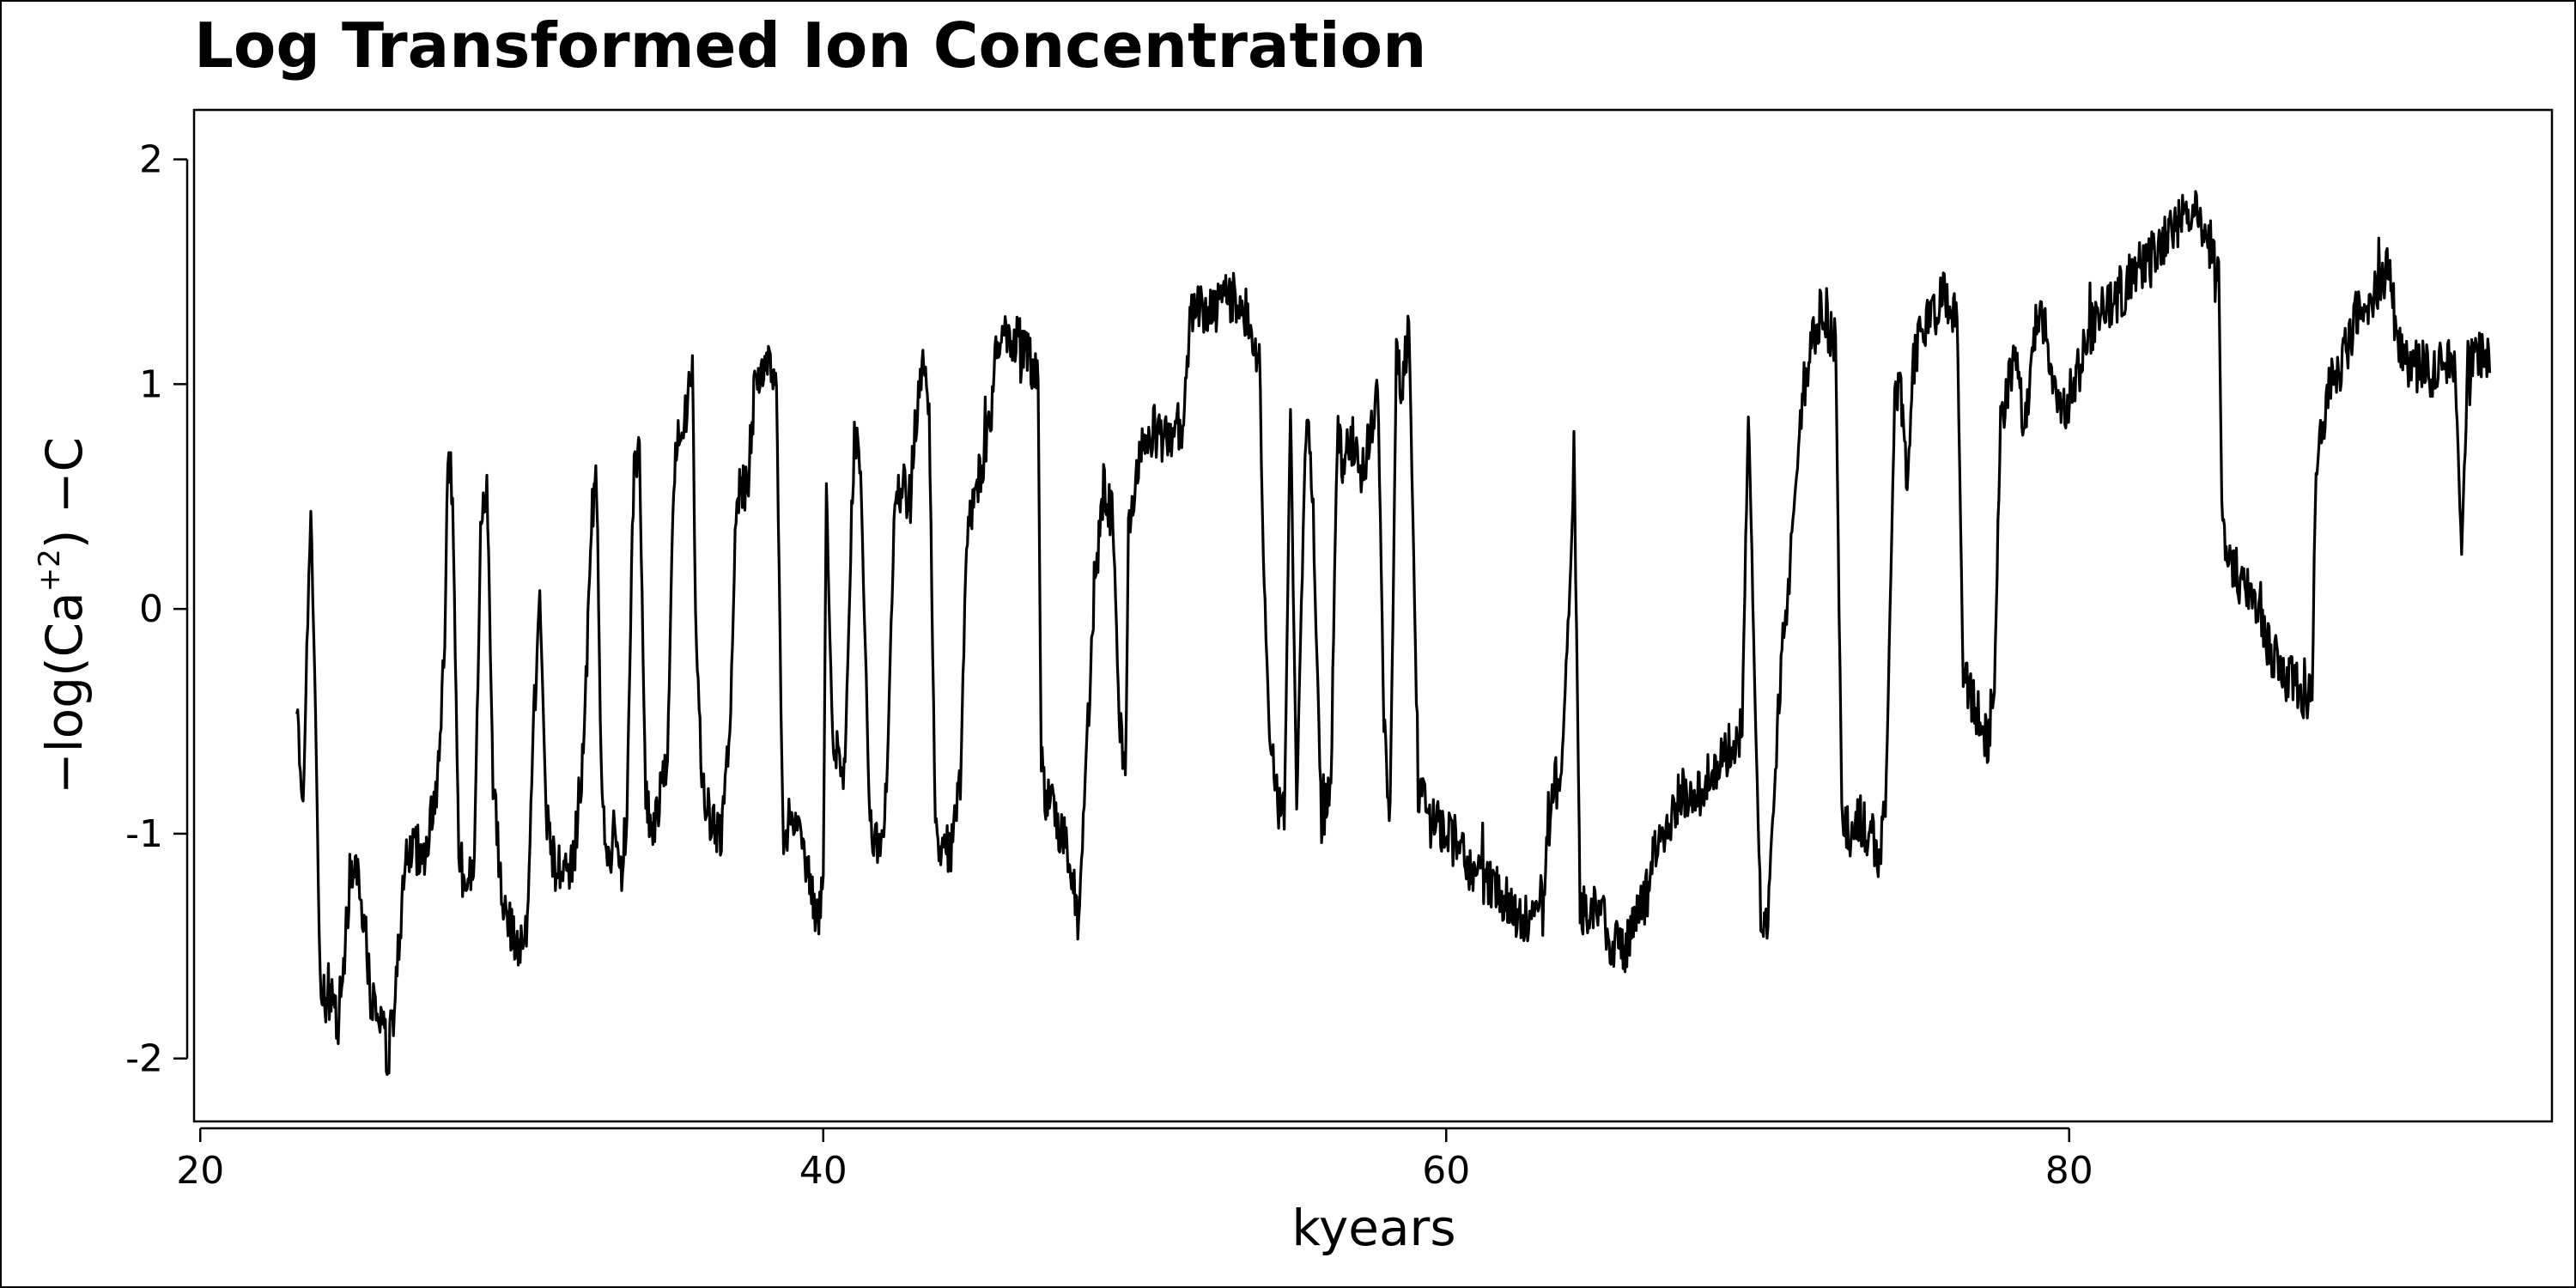 The width and height of the screenshot is (2576, 1288). Describe the element at coordinates (1373, 1228) in the screenshot. I see `x-axis-label: kyears` at that location.